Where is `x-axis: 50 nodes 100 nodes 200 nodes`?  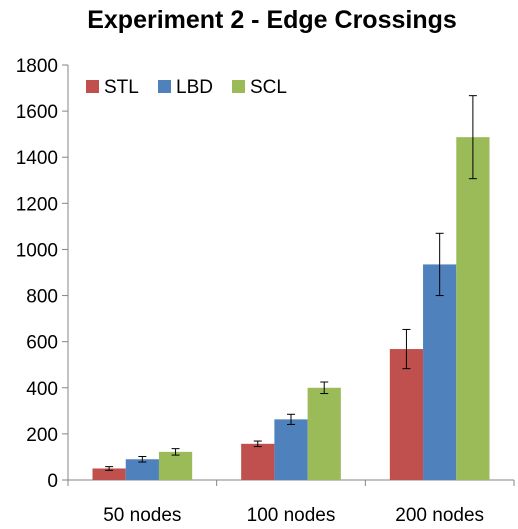
x-axis: 50 nodes 100 nodes 200 nodes is located at coordinates (291, 502).